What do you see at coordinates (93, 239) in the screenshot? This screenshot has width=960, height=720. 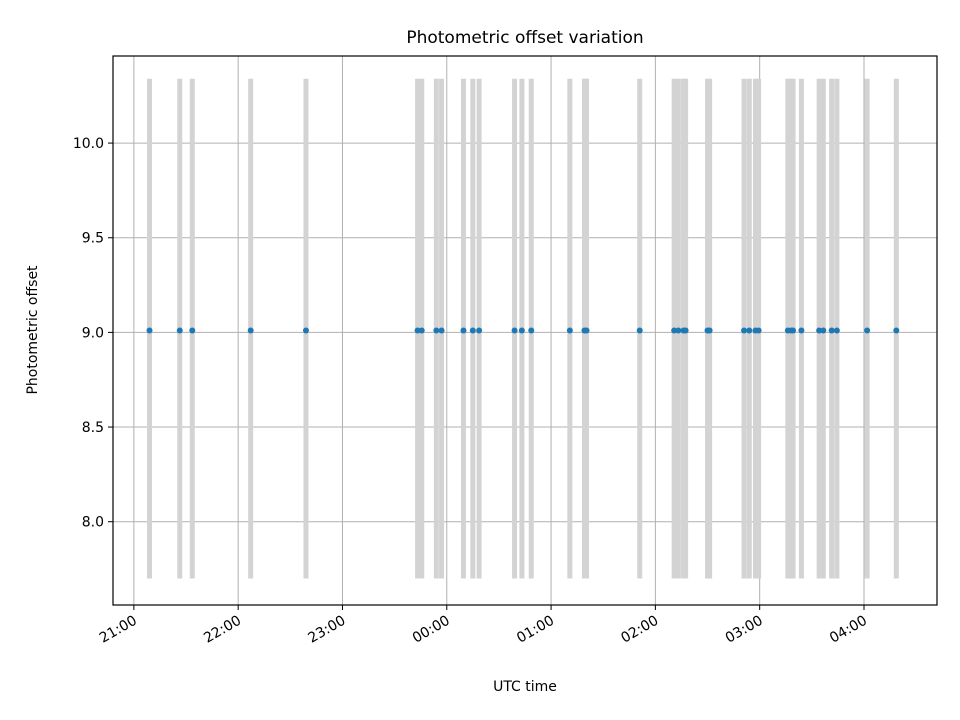 I see `y-tick-label: 9.5` at bounding box center [93, 239].